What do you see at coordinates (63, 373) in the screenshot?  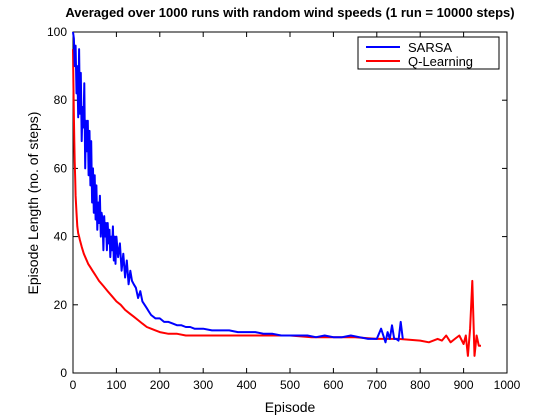 I see `y-tick-label: 0` at bounding box center [63, 373].